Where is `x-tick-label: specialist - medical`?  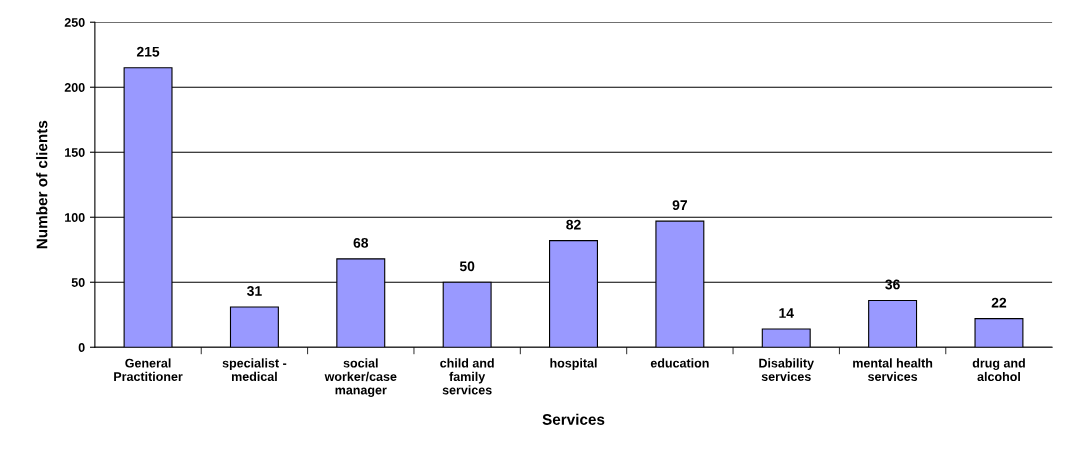
x-tick-label: specialist - medical is located at coordinates (254, 370).